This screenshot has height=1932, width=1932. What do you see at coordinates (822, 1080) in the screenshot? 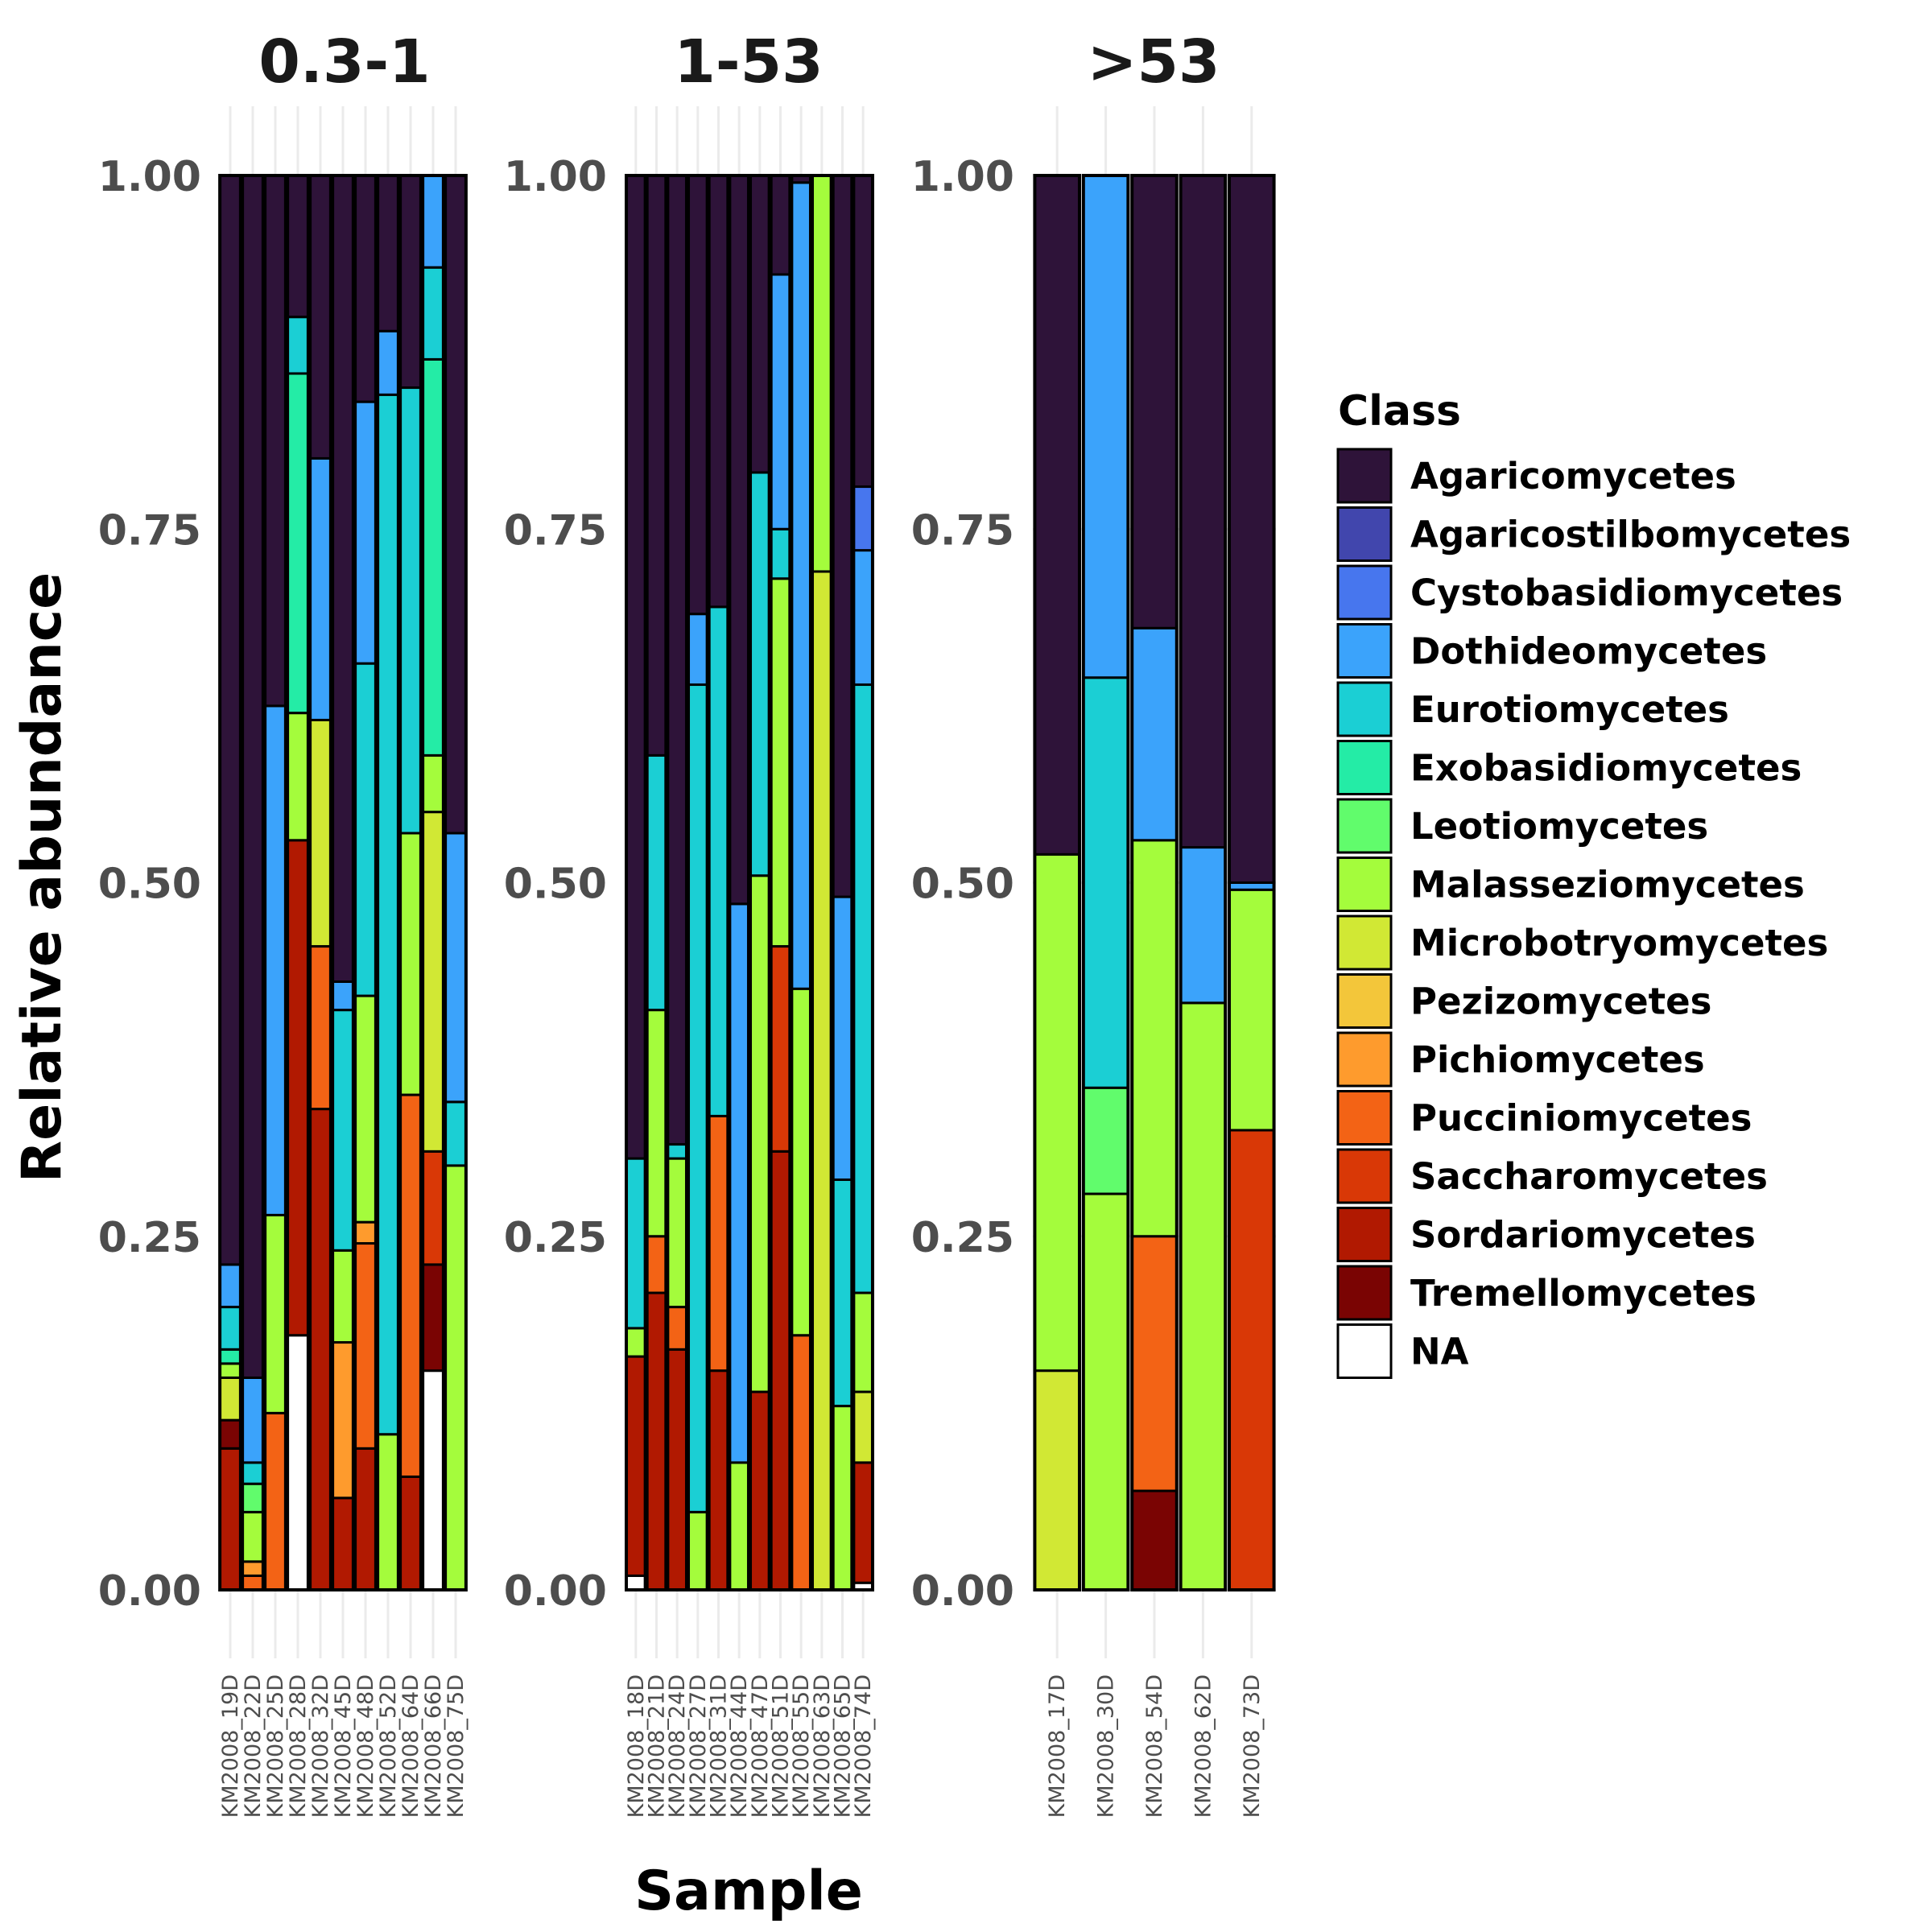
I see `bar-segment-microbotryomycetes` at bounding box center [822, 1080].